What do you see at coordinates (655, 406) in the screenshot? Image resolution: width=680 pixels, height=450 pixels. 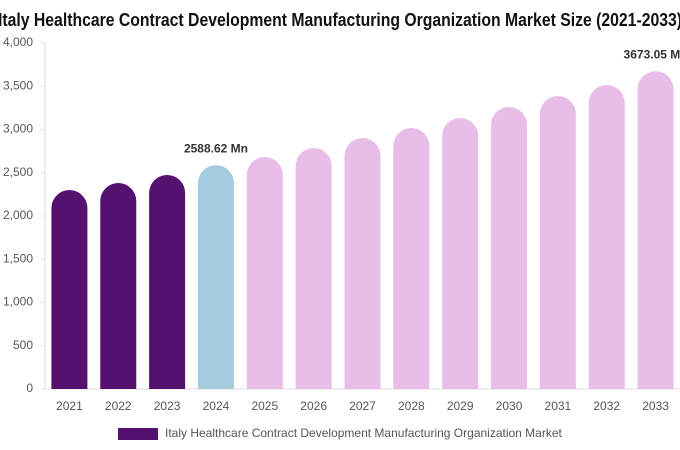 I see `x-tick-label: 2033` at bounding box center [655, 406].